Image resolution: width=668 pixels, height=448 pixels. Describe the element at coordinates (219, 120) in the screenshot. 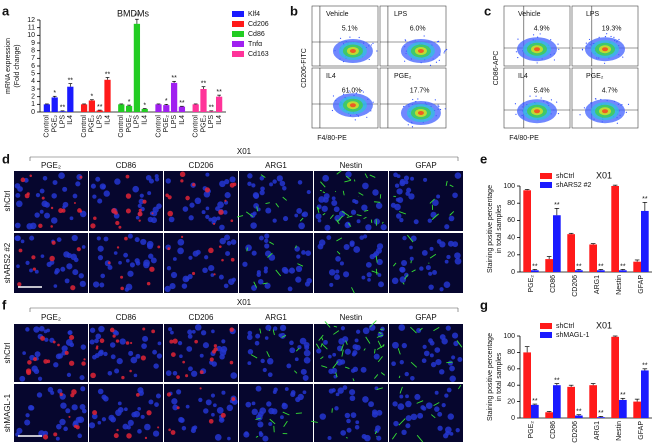

I see `x-tick-label: IL4` at that location.